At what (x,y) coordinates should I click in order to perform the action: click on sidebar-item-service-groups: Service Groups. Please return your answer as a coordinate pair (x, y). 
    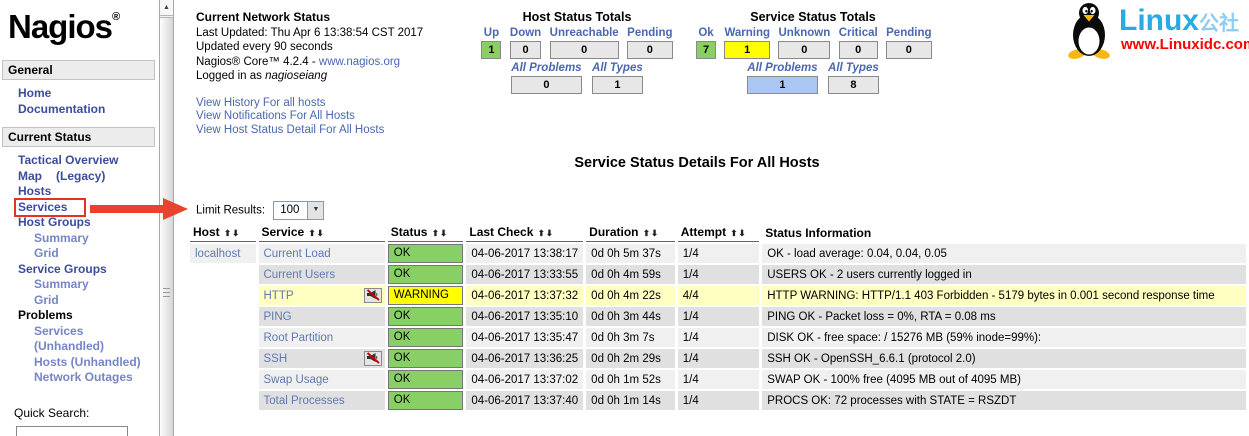
    Looking at the image, I should click on (62, 268).